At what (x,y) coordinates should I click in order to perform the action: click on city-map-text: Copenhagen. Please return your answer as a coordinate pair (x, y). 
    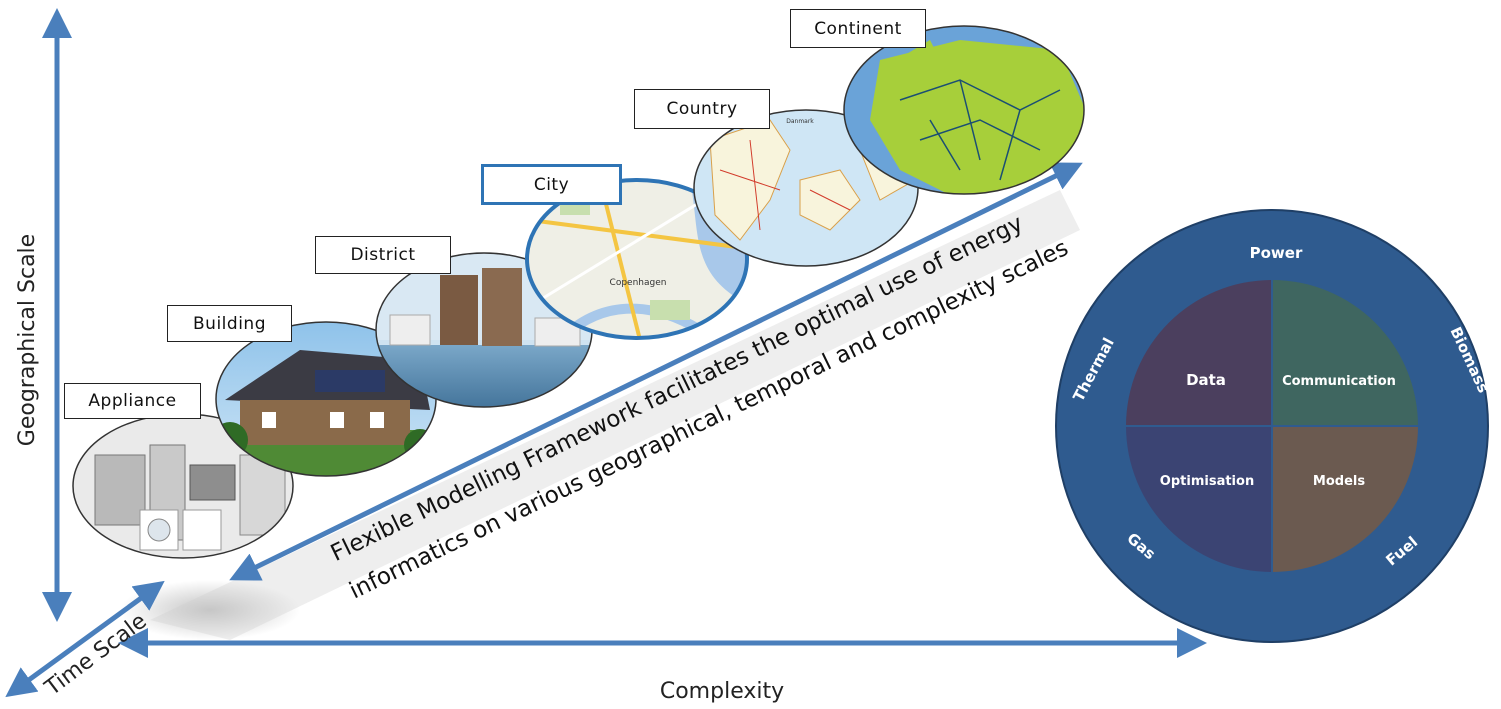
    Looking at the image, I should click on (638, 283).